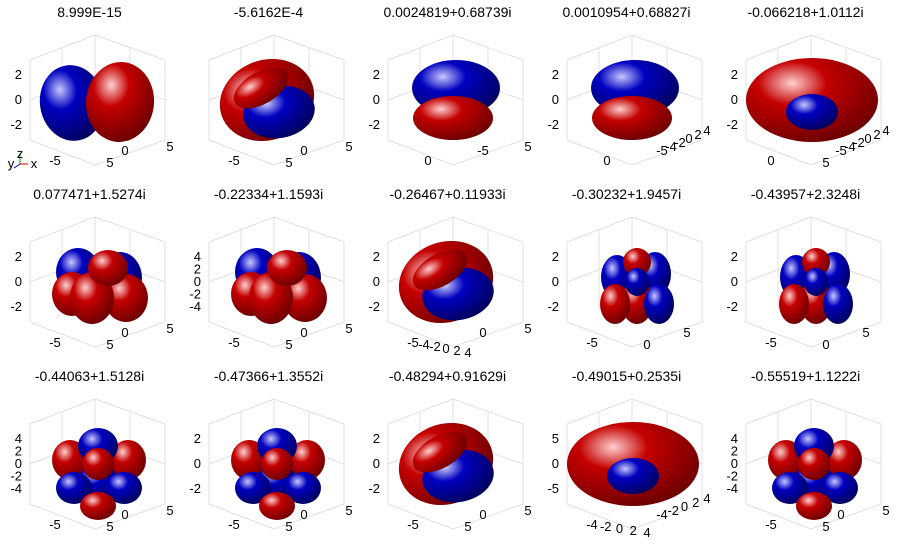  I want to click on y-tick-label: -4, so click(662, 514).